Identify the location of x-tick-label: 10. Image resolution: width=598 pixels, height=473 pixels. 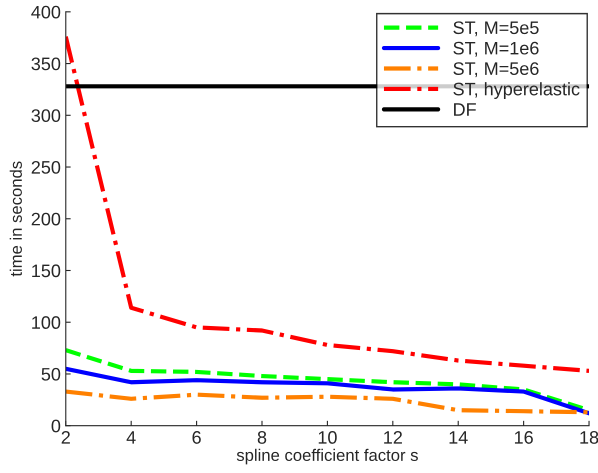
(327, 437).